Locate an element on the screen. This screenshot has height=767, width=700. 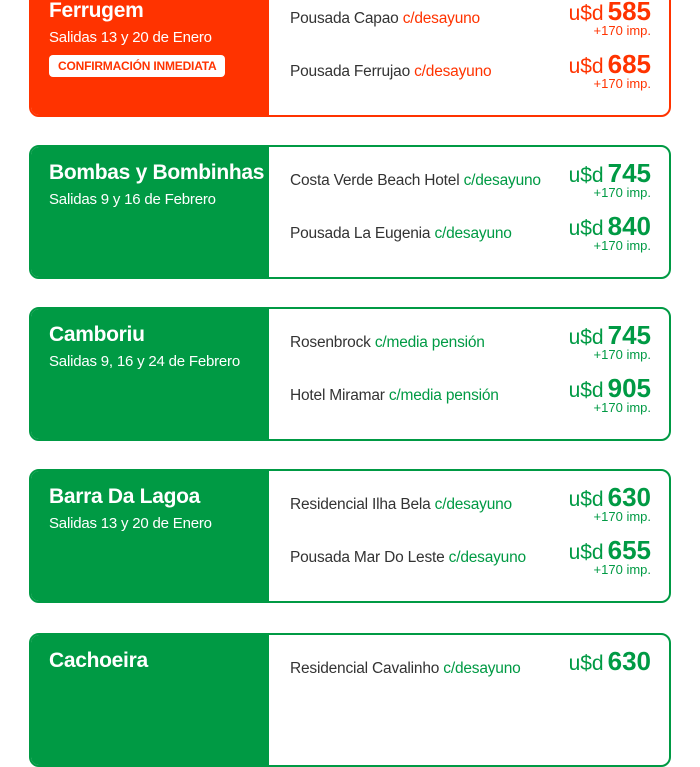
hotel-name-line: Hotel Miramar c/media pensión is located at coordinates (394, 396).